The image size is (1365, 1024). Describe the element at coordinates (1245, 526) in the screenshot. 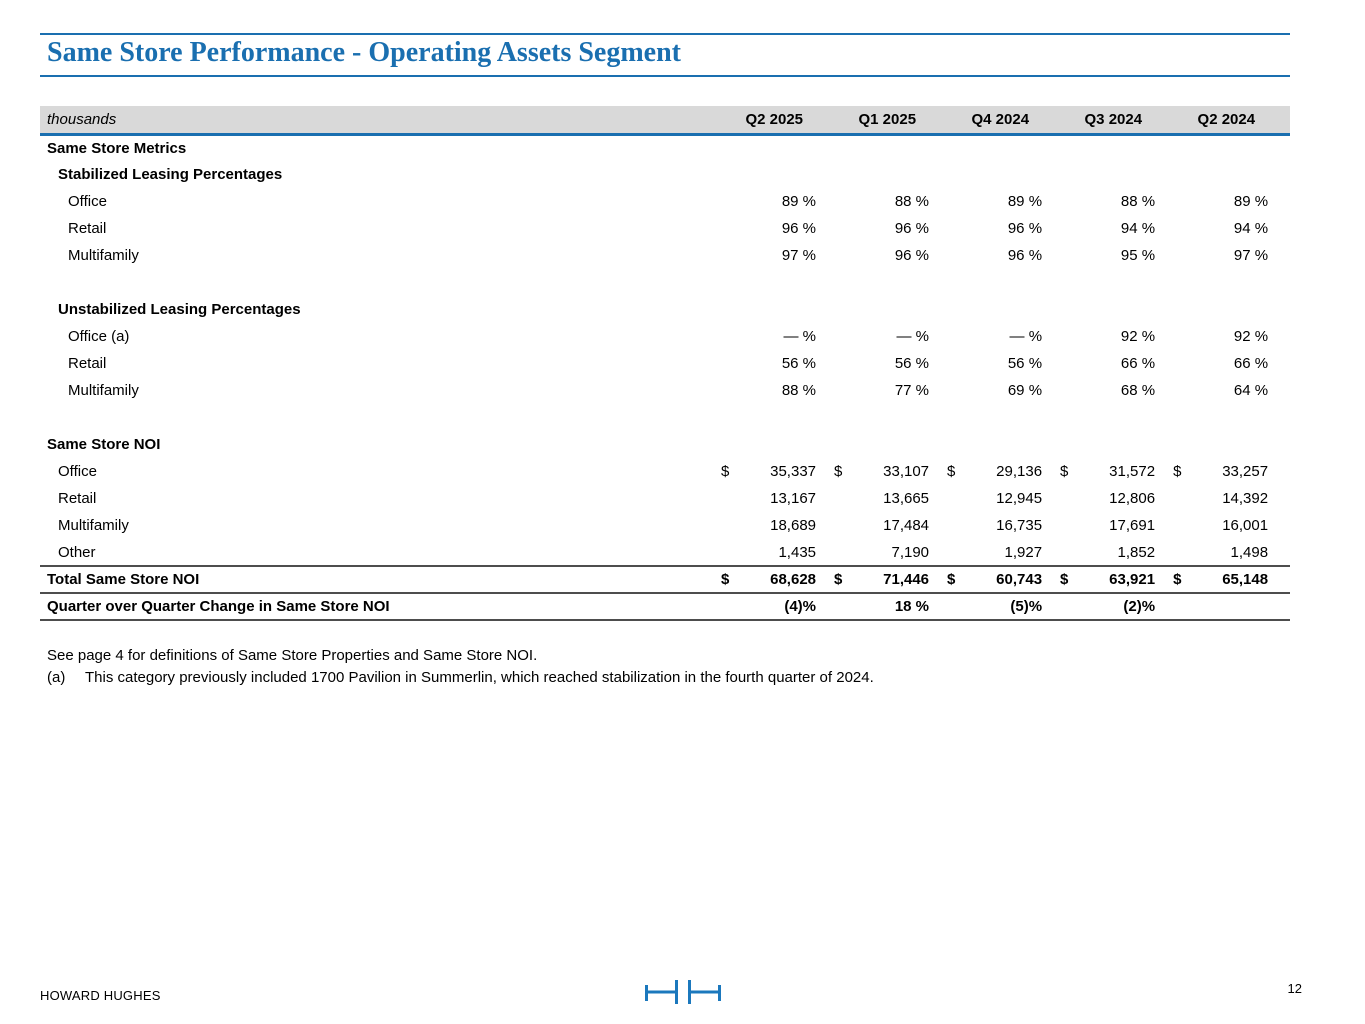

I see `cell-value: 16,001` at that location.